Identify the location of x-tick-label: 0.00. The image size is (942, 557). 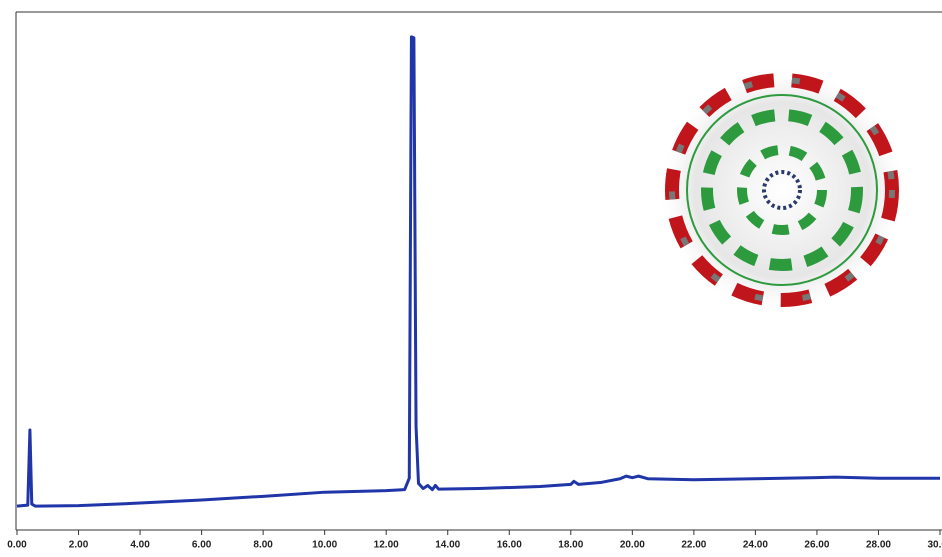
(17, 545).